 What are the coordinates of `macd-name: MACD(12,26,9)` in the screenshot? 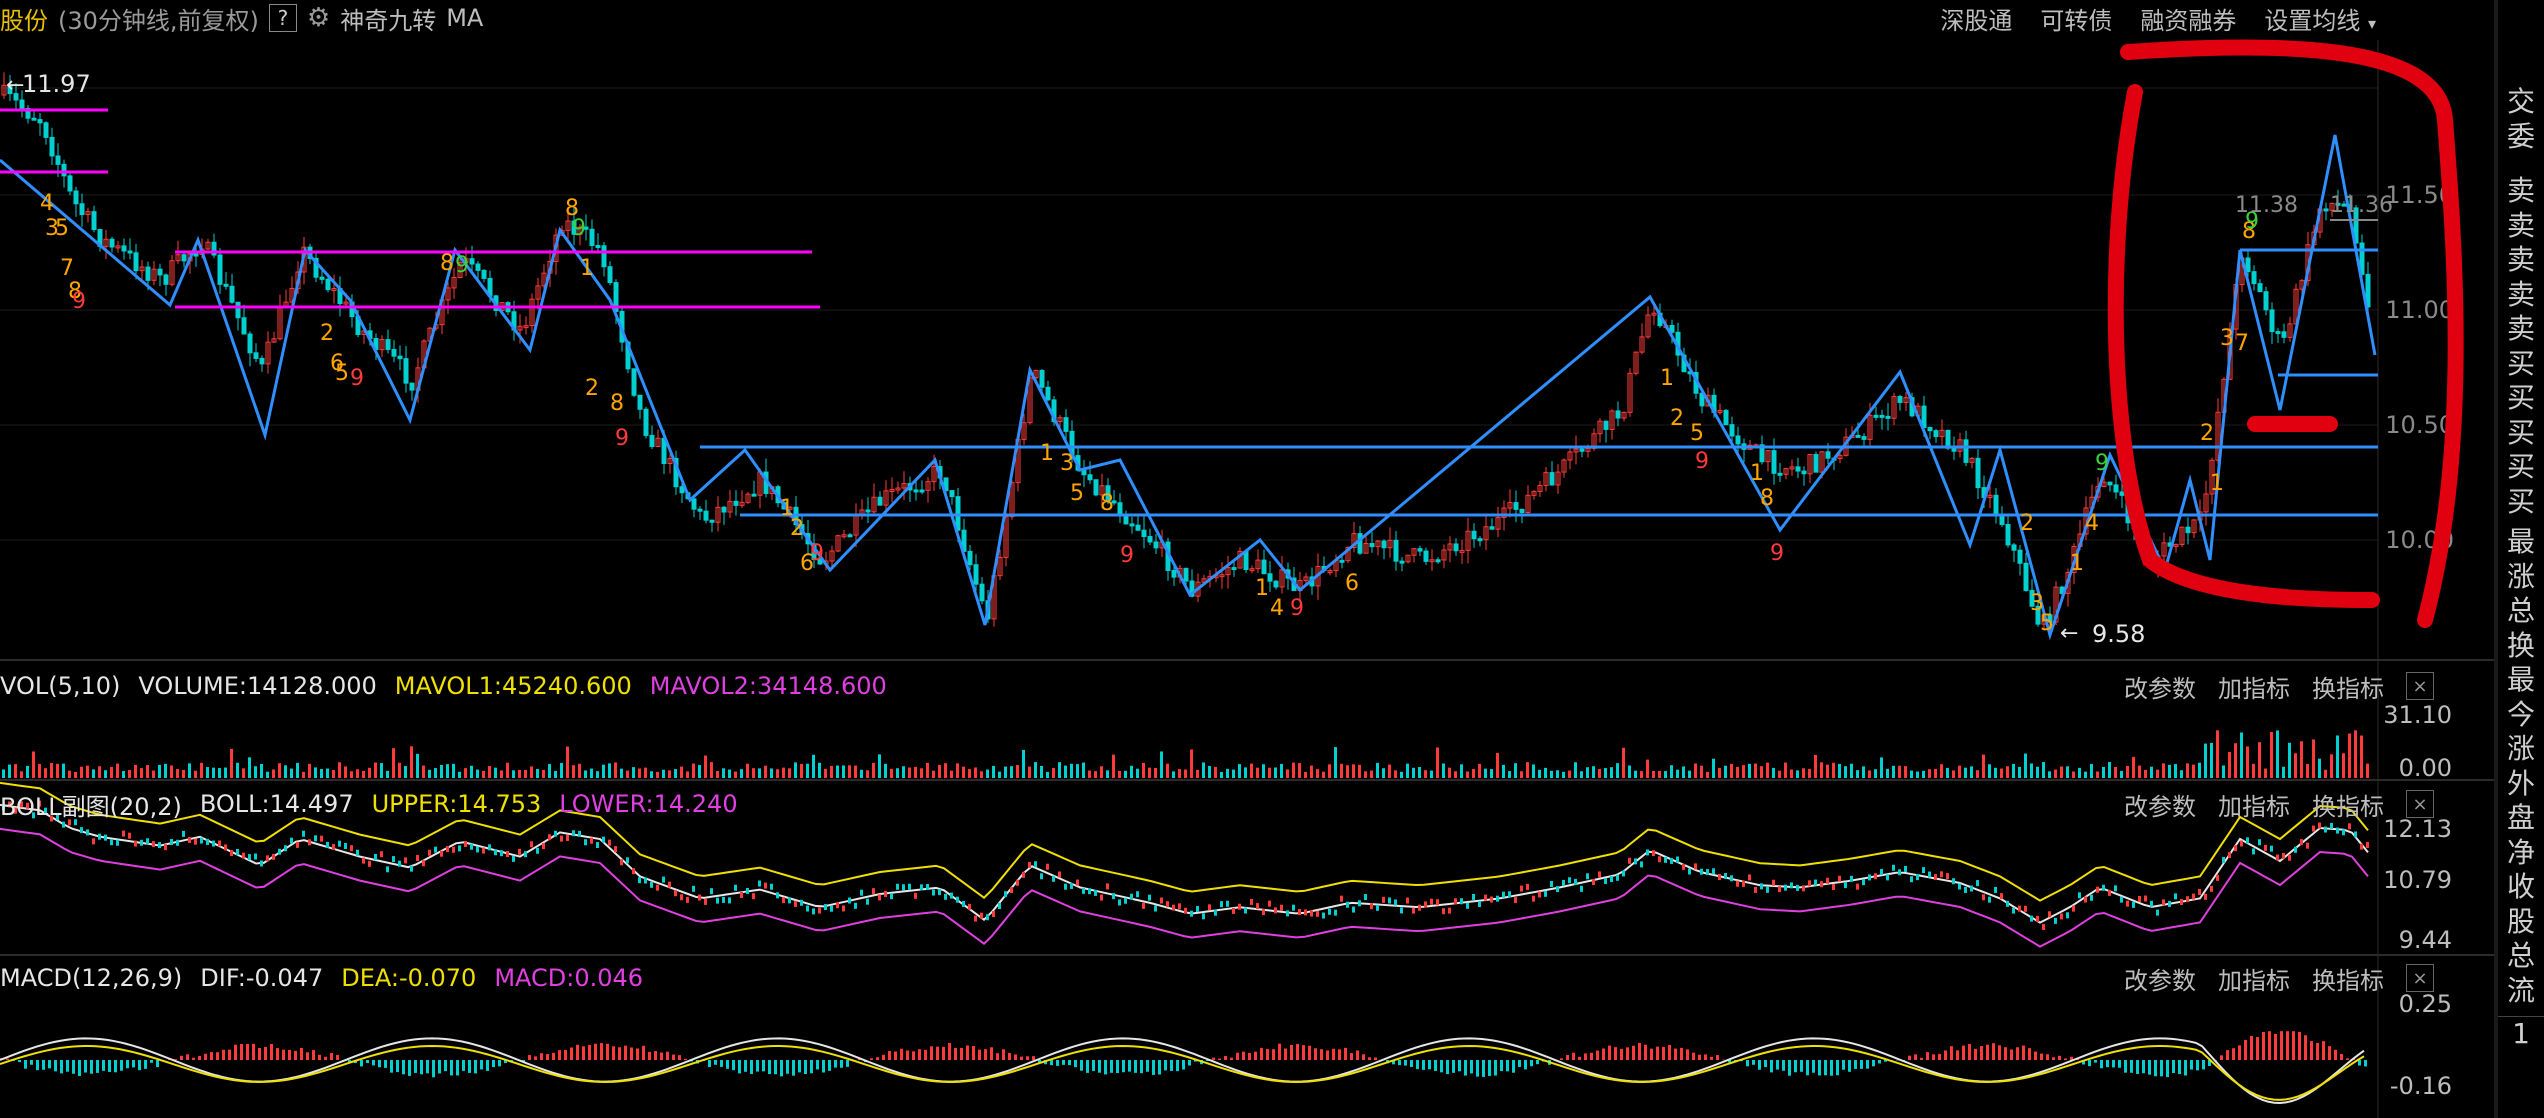 It's located at (91, 978).